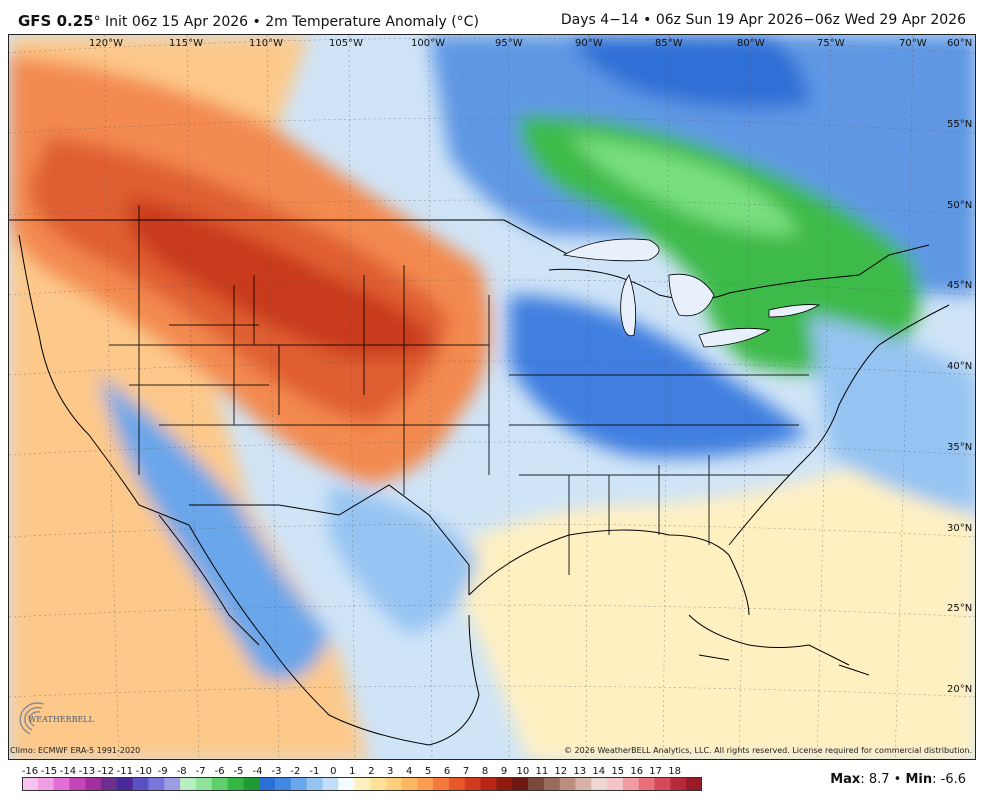  I want to click on max-label: Max, so click(845, 779).